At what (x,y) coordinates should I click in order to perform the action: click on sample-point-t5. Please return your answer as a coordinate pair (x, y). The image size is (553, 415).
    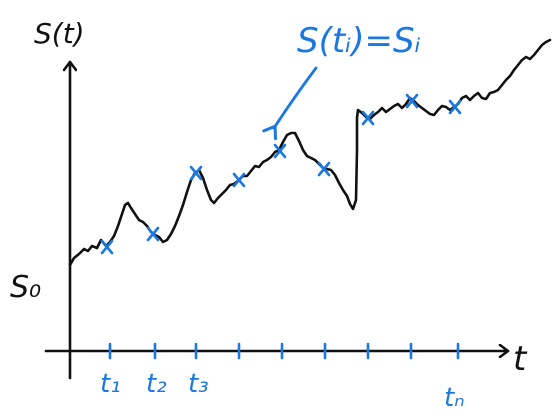
    Looking at the image, I should click on (280, 151).